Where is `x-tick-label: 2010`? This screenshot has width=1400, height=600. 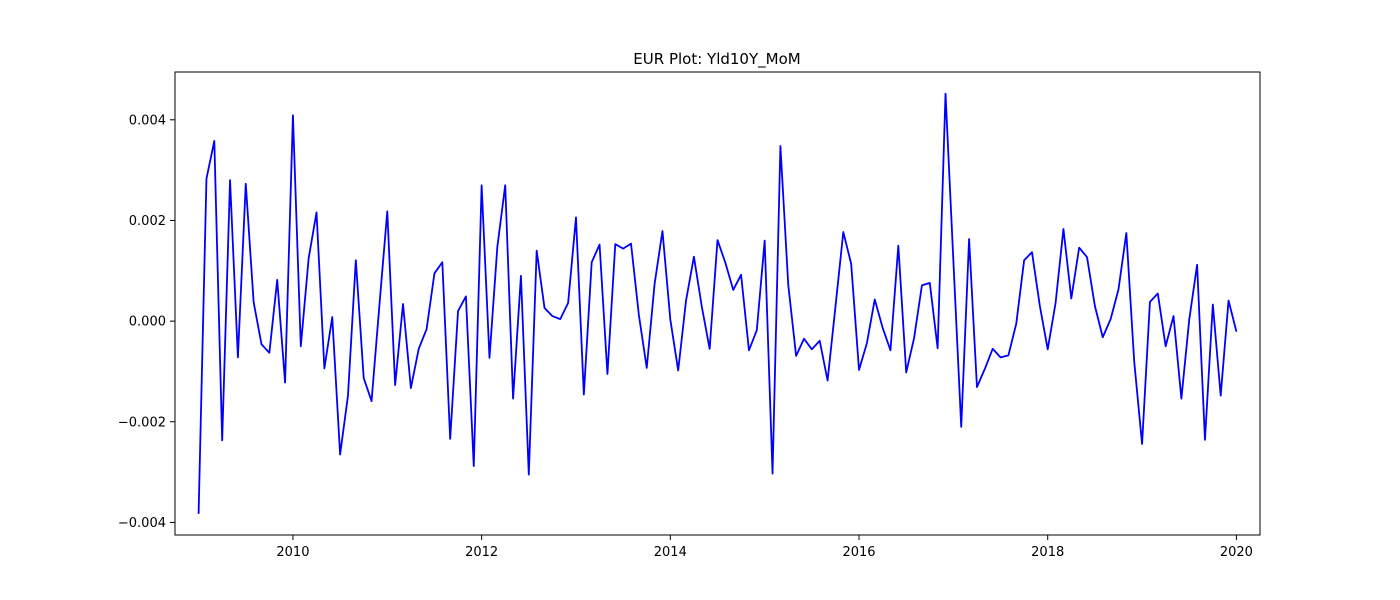 x-tick-label: 2010 is located at coordinates (292, 552).